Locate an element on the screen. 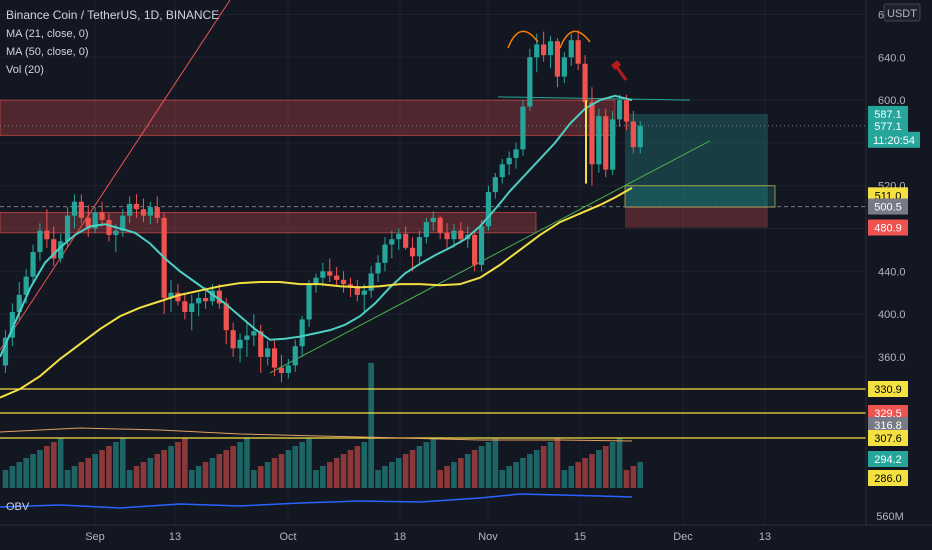 Image resolution: width=932 pixels, height=550 pixels. price-tag-label: 577.1 is located at coordinates (888, 127).